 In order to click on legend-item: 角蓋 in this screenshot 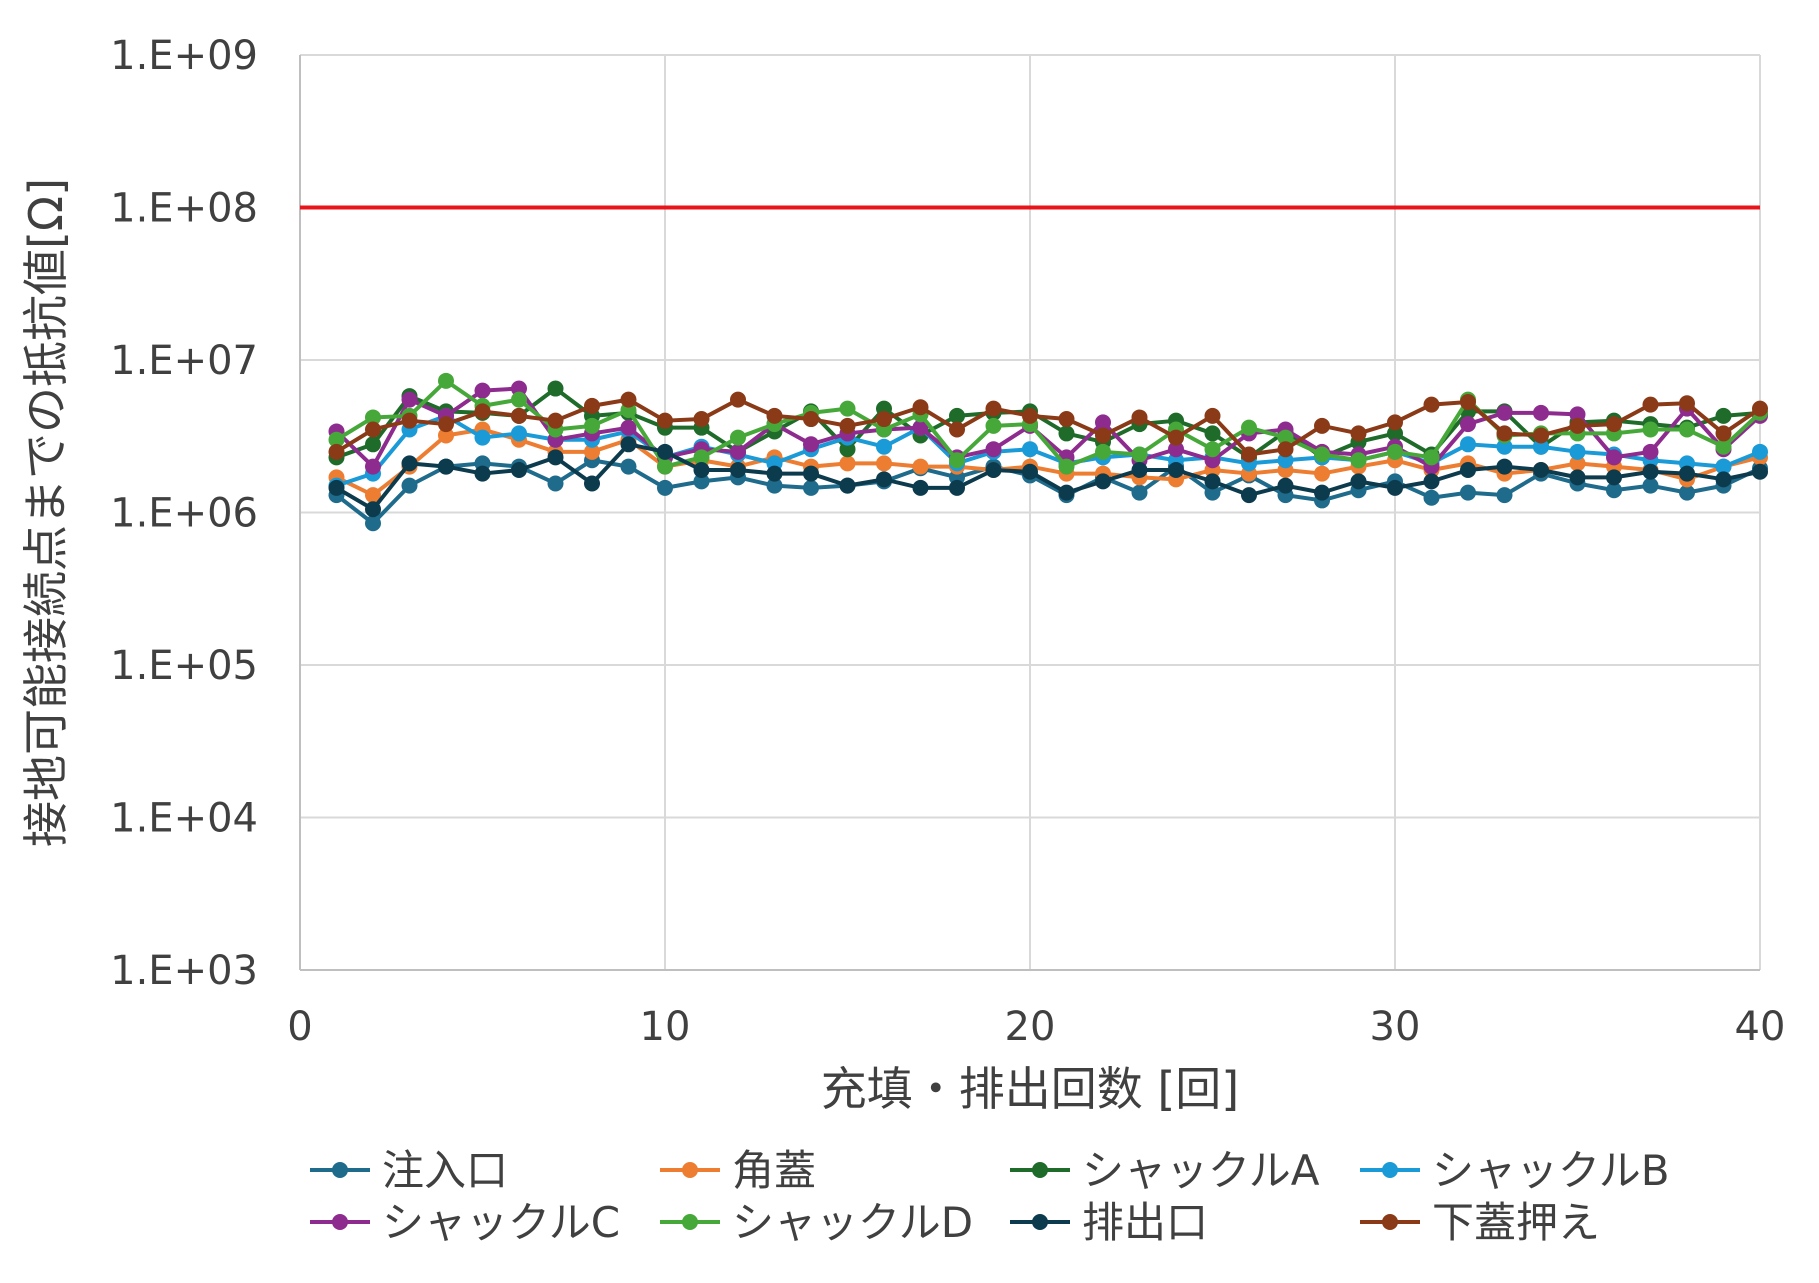, I will do `click(738, 1170)`.